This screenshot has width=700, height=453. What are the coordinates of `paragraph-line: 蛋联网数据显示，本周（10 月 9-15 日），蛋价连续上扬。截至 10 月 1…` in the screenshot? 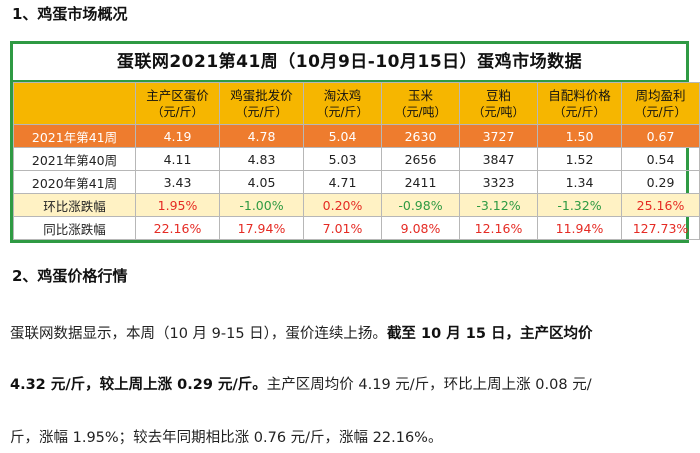 It's located at (353, 332).